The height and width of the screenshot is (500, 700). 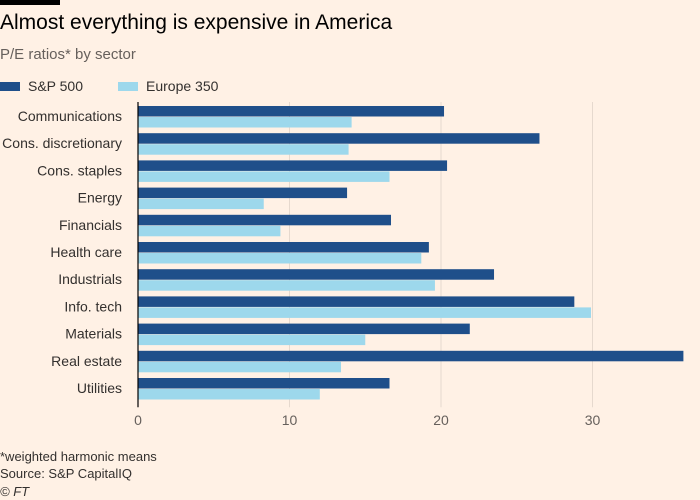 What do you see at coordinates (441, 420) in the screenshot?
I see `x-tick-label: 20` at bounding box center [441, 420].